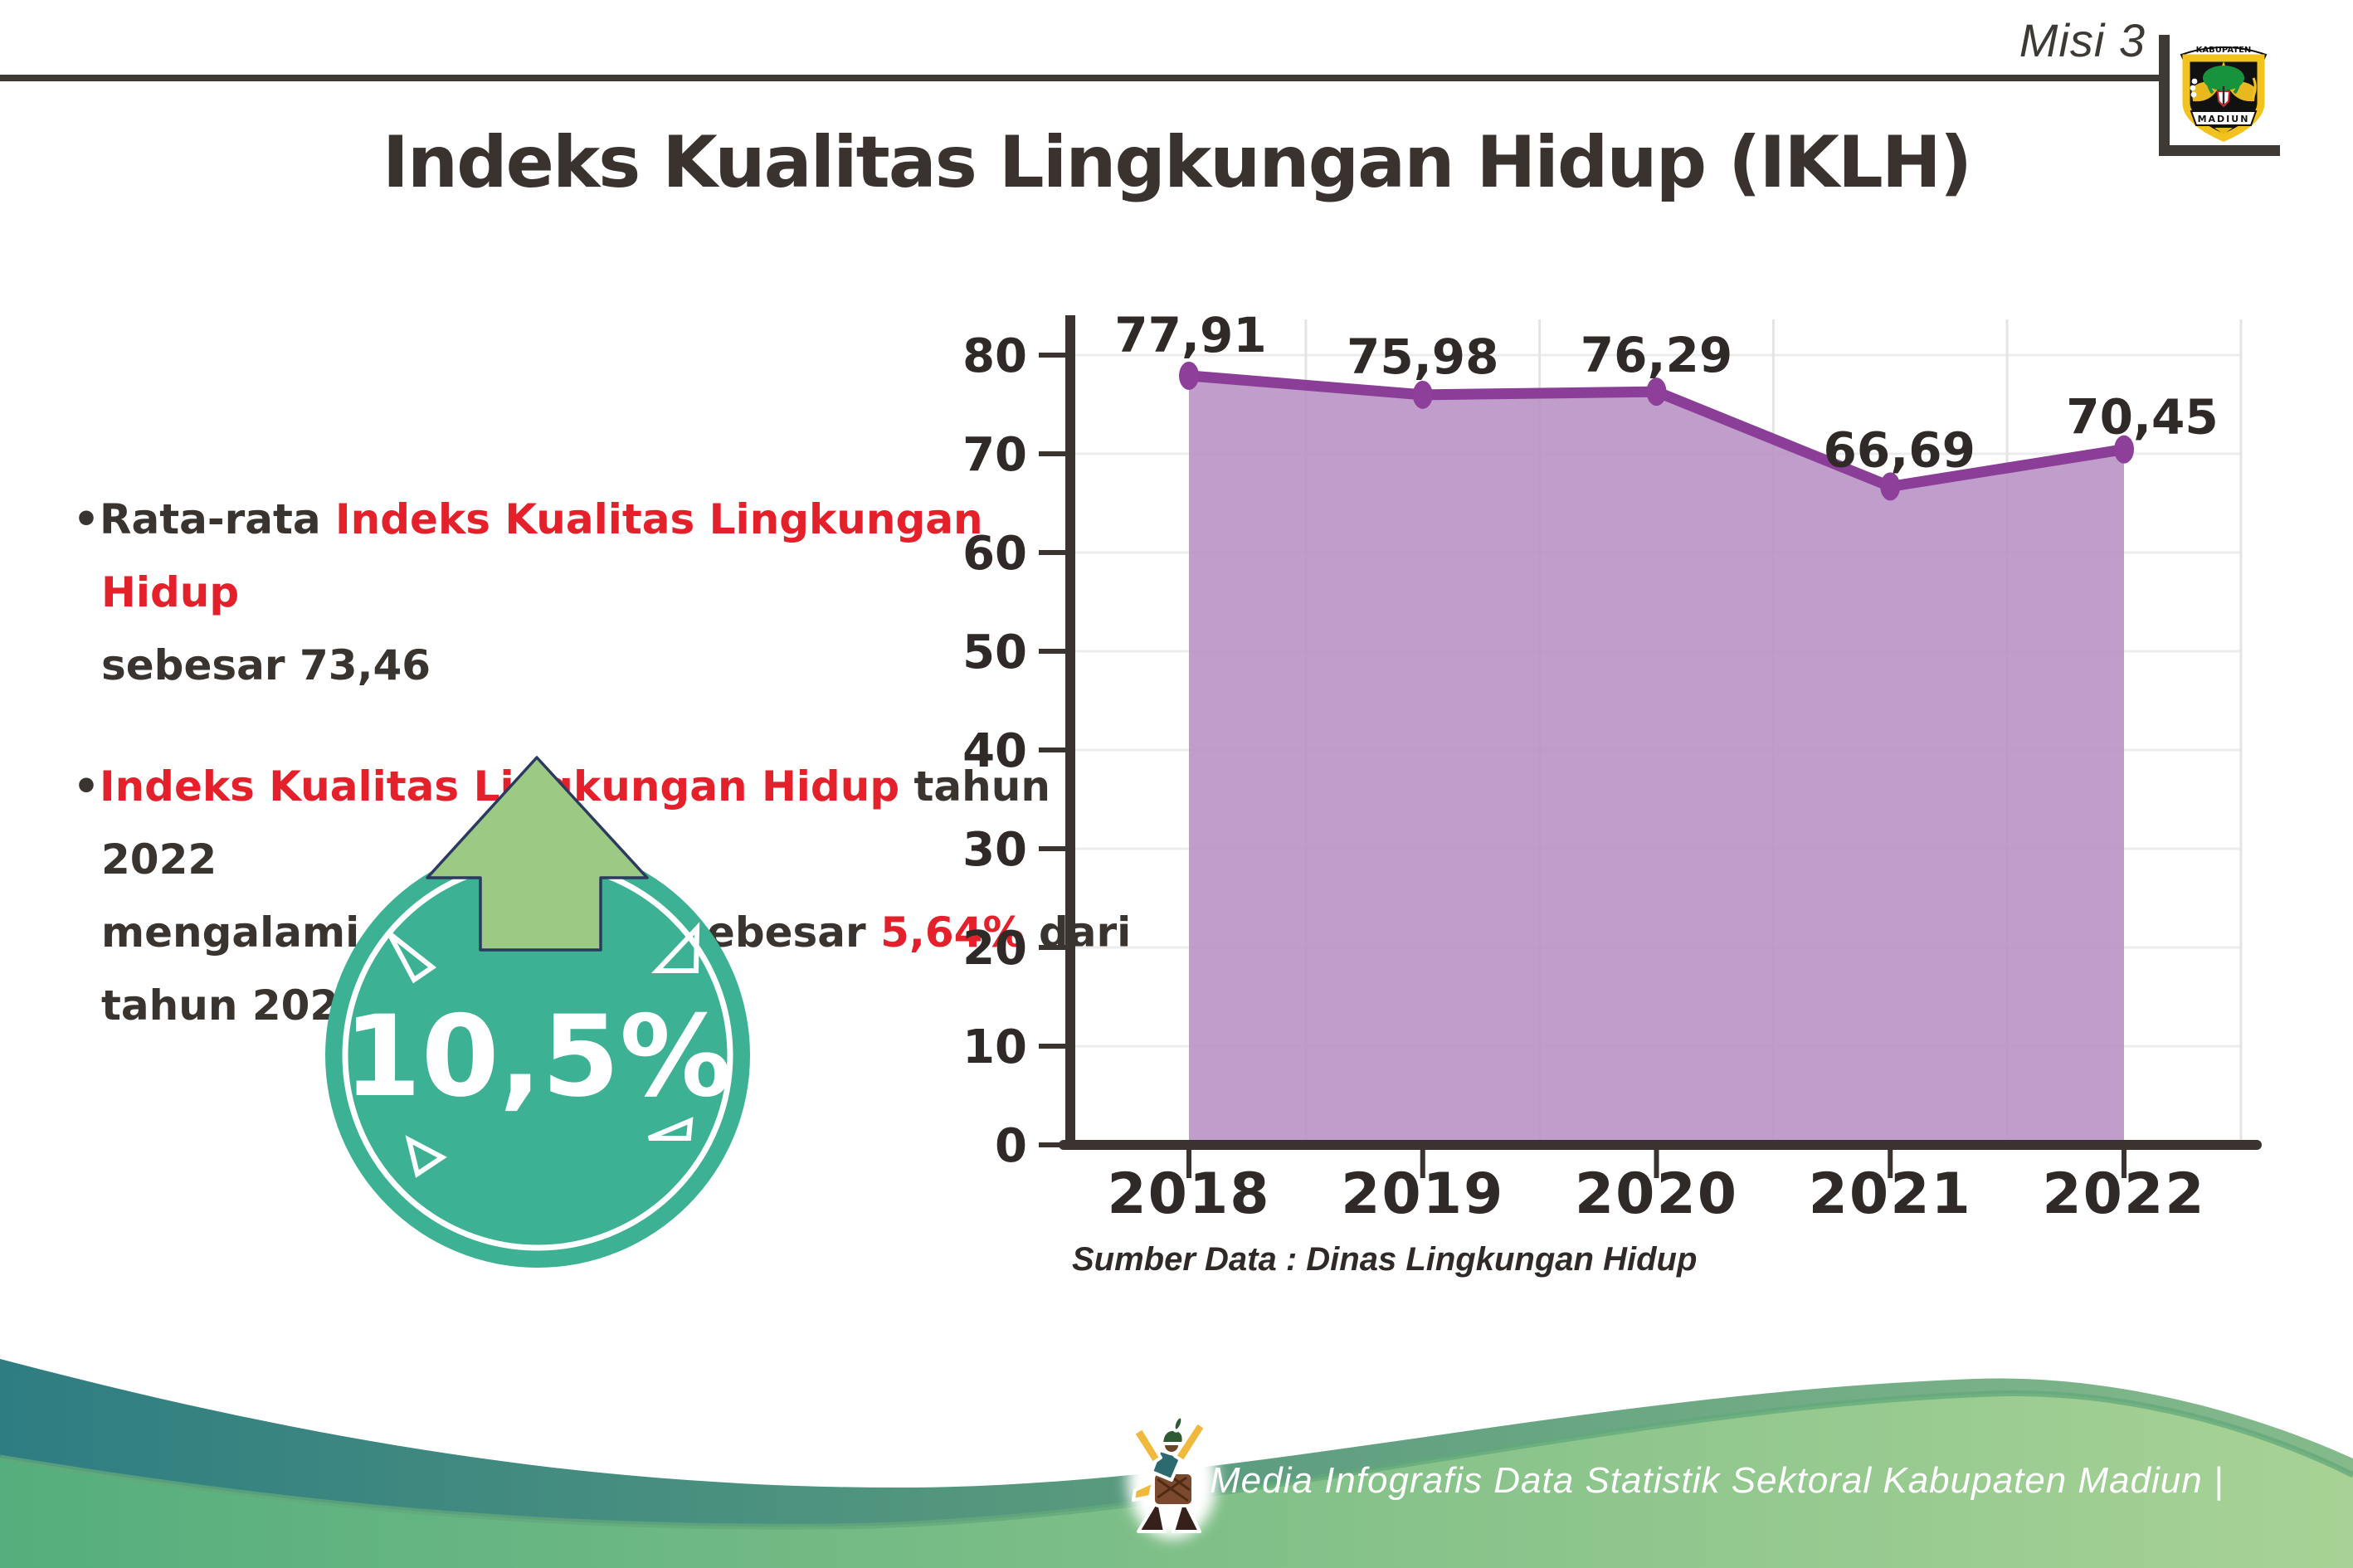 The height and width of the screenshot is (1568, 2353). What do you see at coordinates (1385, 1259) in the screenshot?
I see `chart-source-note: Sumber Data : Dinas Lingkungan Hidup` at bounding box center [1385, 1259].